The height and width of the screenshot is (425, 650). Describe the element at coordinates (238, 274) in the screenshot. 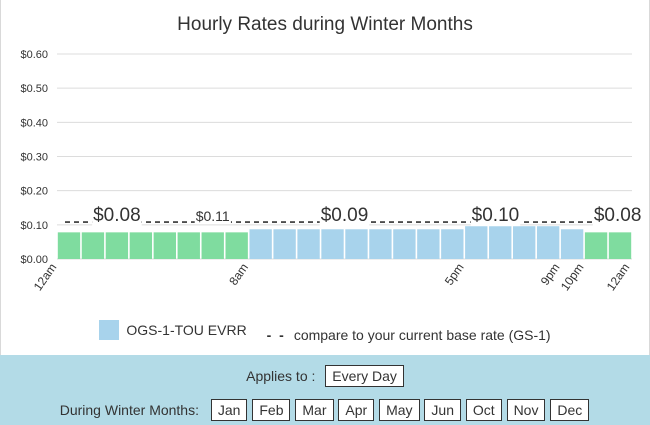

I see `x-tick-label: 8am` at that location.